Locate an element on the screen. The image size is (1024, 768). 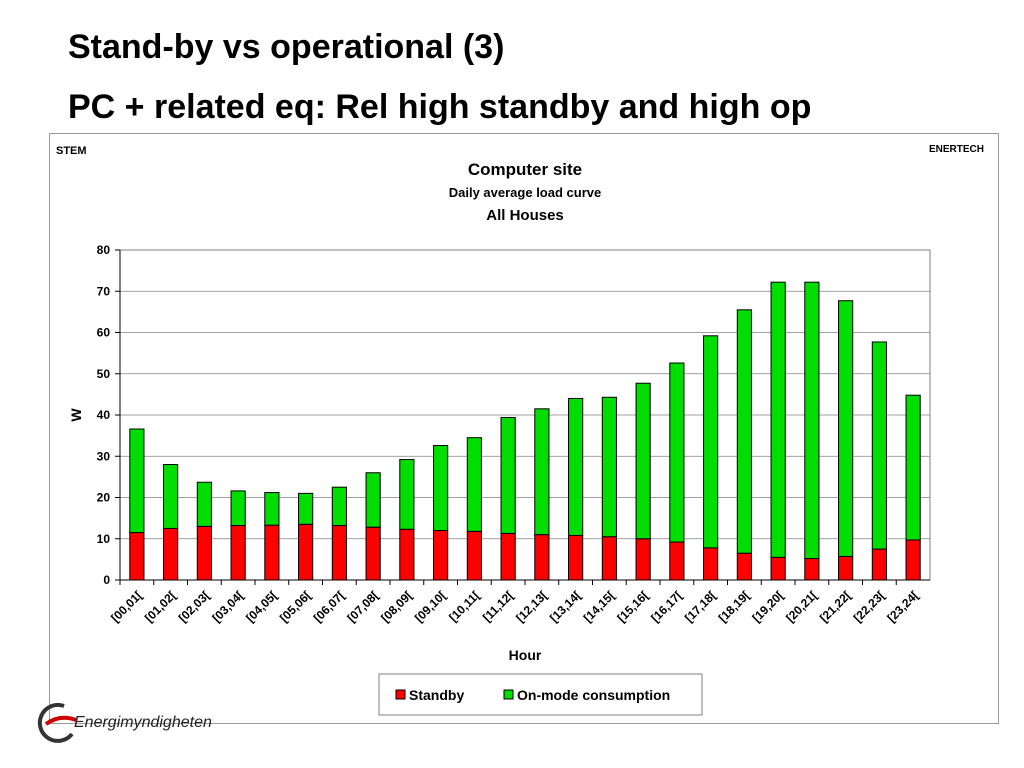
y-tick-label: 30 is located at coordinates (104, 456).